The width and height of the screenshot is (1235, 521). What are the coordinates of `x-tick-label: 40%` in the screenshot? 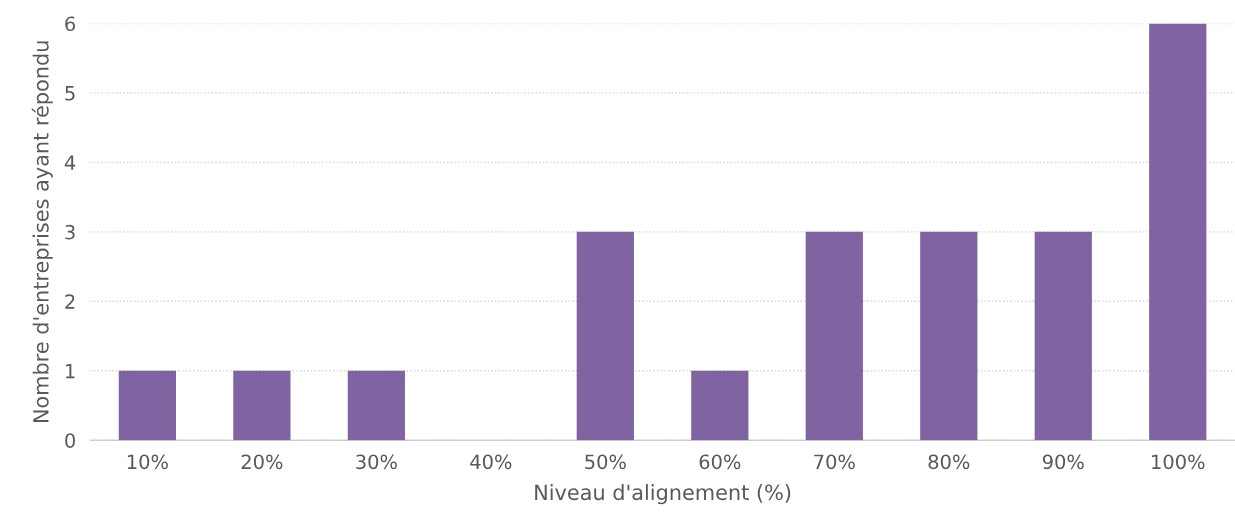 It's located at (491, 462).